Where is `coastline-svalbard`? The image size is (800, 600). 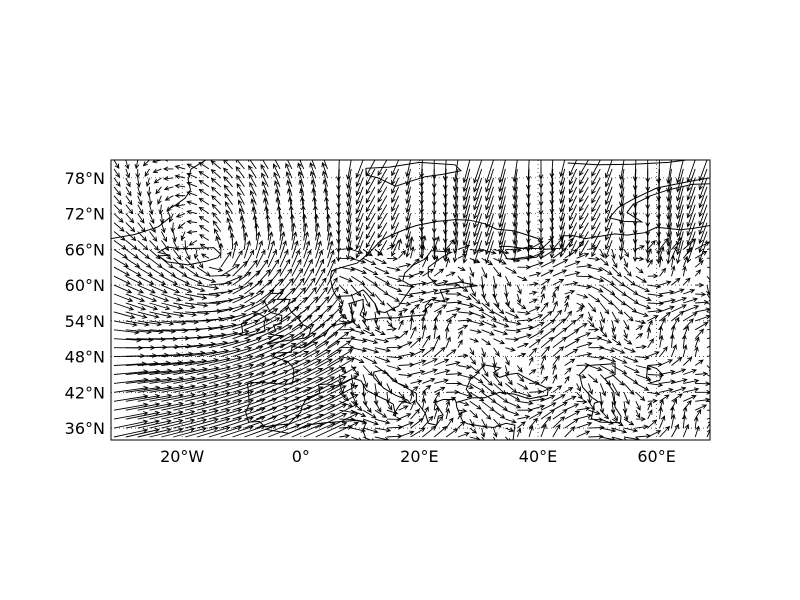
coastline-svalbard is located at coordinates (413, 174).